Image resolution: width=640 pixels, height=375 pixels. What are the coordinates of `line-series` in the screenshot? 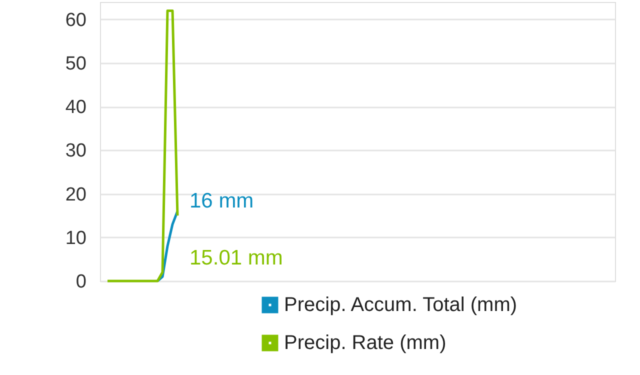 It's located at (142, 145).